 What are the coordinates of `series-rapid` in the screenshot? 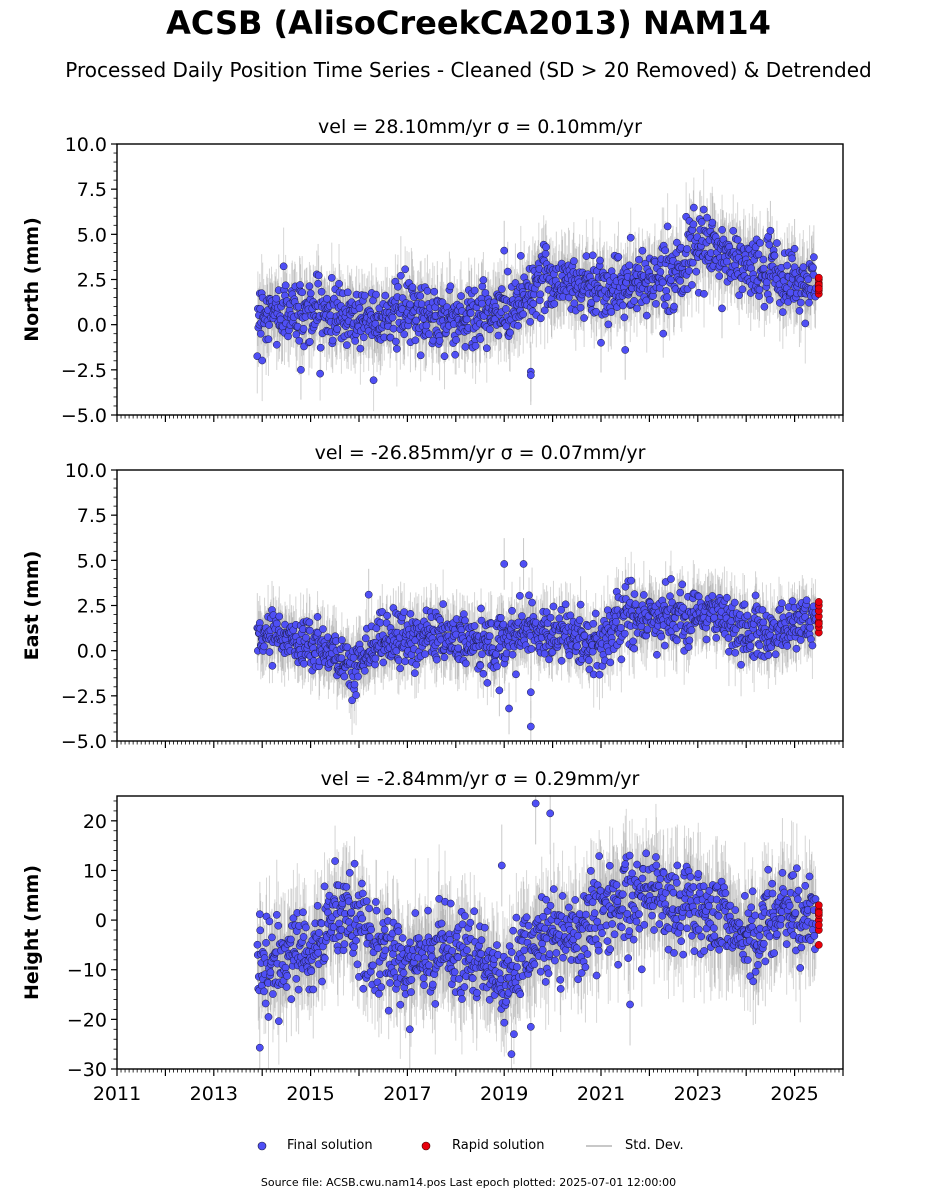 It's located at (818, 285).